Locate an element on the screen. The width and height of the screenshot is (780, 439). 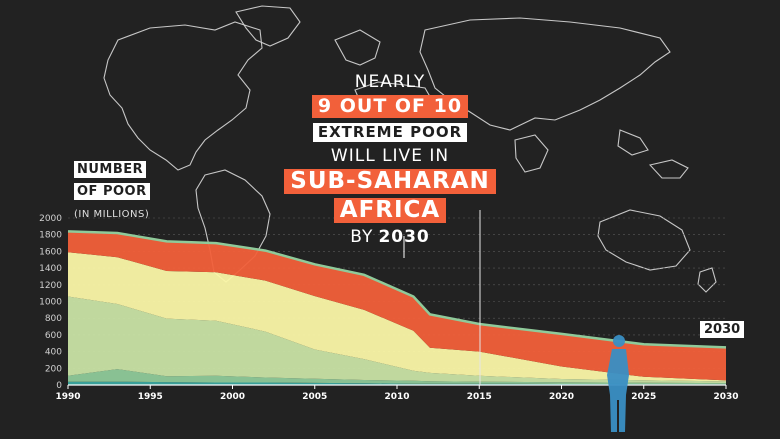
y-tick-label: 0 is located at coordinates (59, 386).